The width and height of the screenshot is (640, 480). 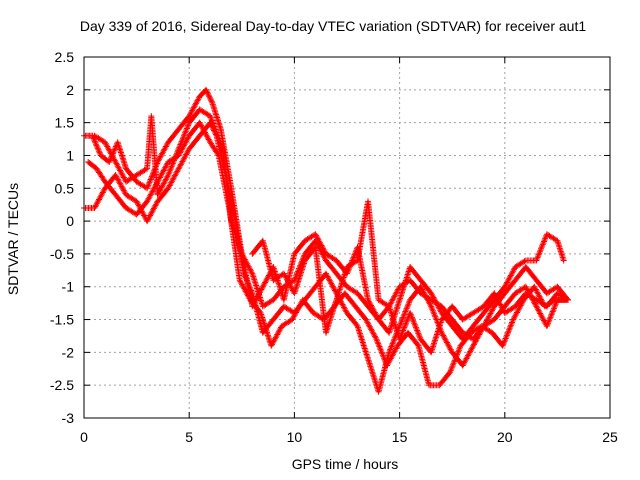 I want to click on x-tick-label: 15, so click(x=400, y=437).